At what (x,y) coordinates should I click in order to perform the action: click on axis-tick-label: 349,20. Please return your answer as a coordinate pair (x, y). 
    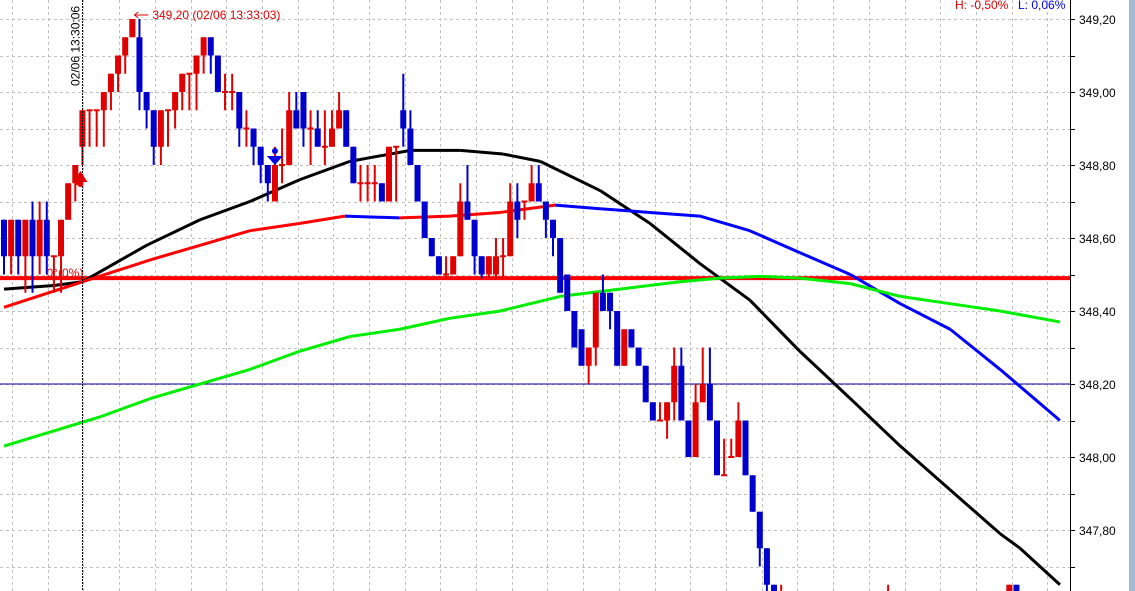
    Looking at the image, I should click on (1097, 20).